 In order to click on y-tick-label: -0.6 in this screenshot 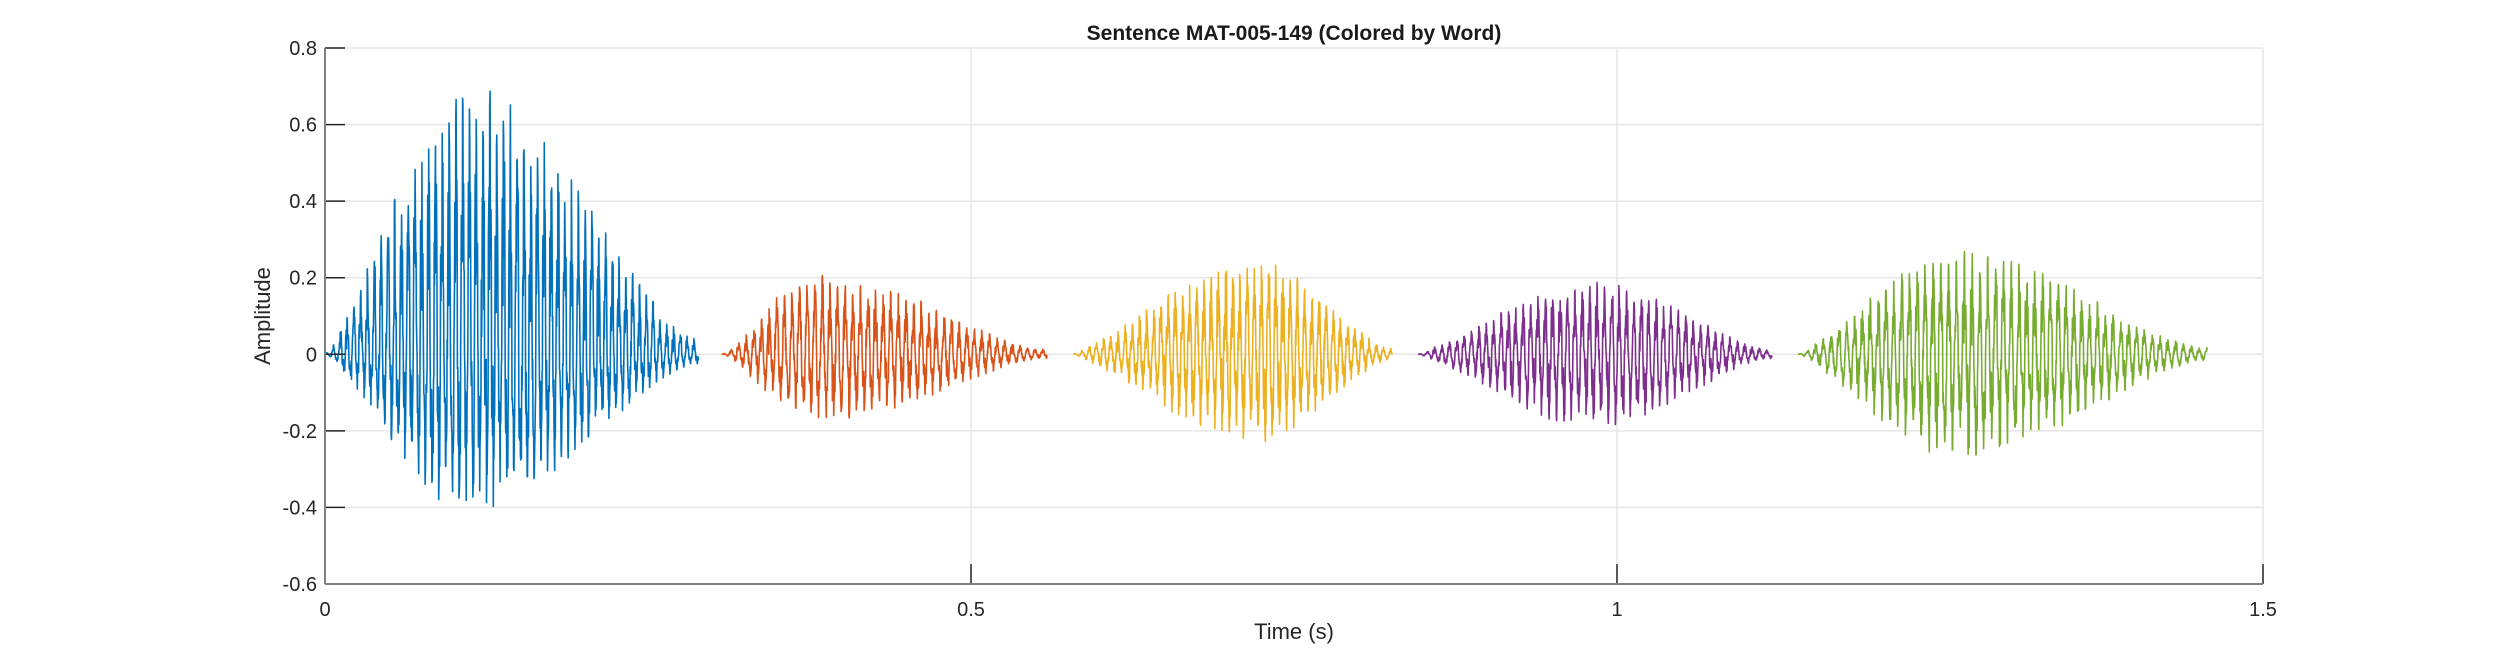, I will do `click(300, 585)`.